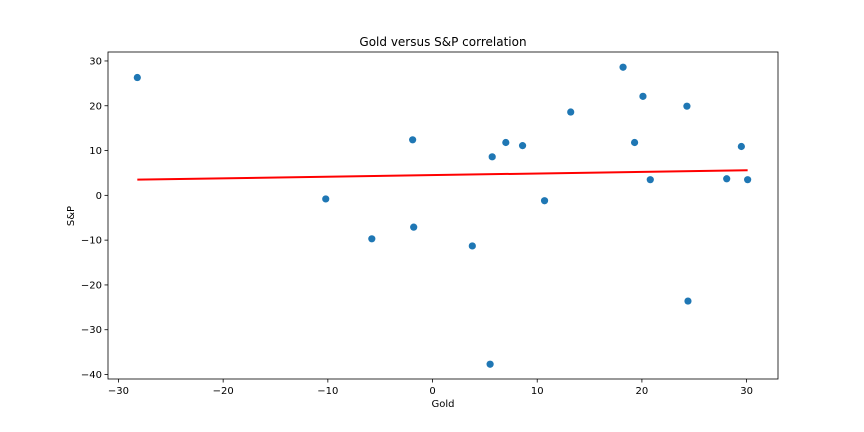  Describe the element at coordinates (91, 330) in the screenshot. I see `y-tick-label: −30` at that location.